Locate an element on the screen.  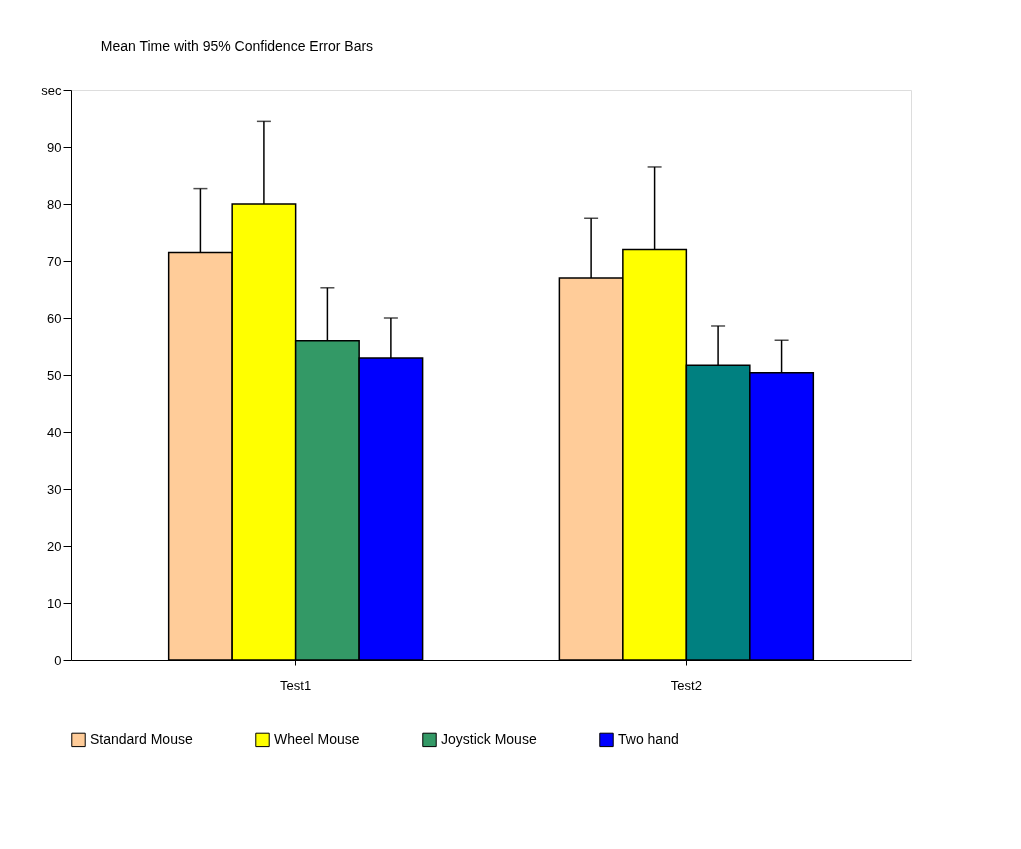
y-tick-label: 70 is located at coordinates (54, 261).